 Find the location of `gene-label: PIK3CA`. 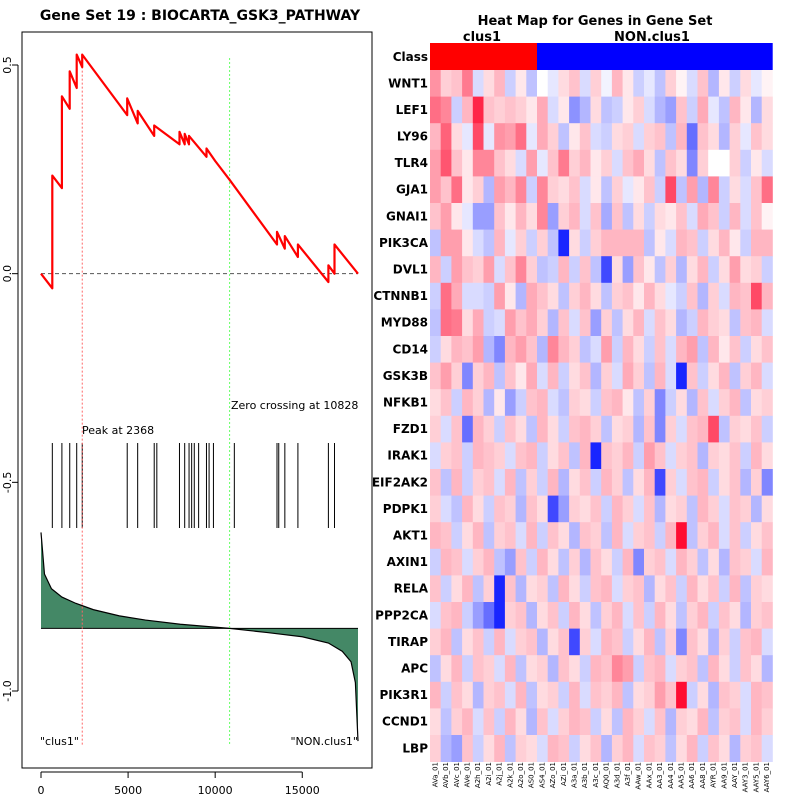

gene-label: PIK3CA is located at coordinates (404, 243).